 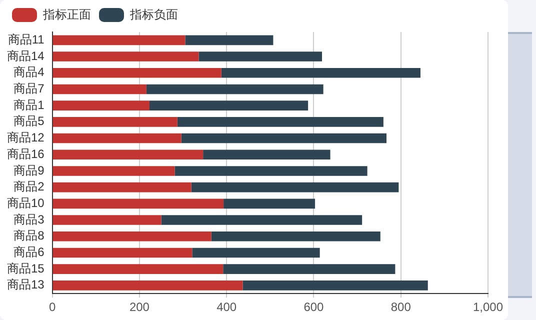 What do you see at coordinates (29, 235) in the screenshot?
I see `y-tick-label: 商品8` at bounding box center [29, 235].